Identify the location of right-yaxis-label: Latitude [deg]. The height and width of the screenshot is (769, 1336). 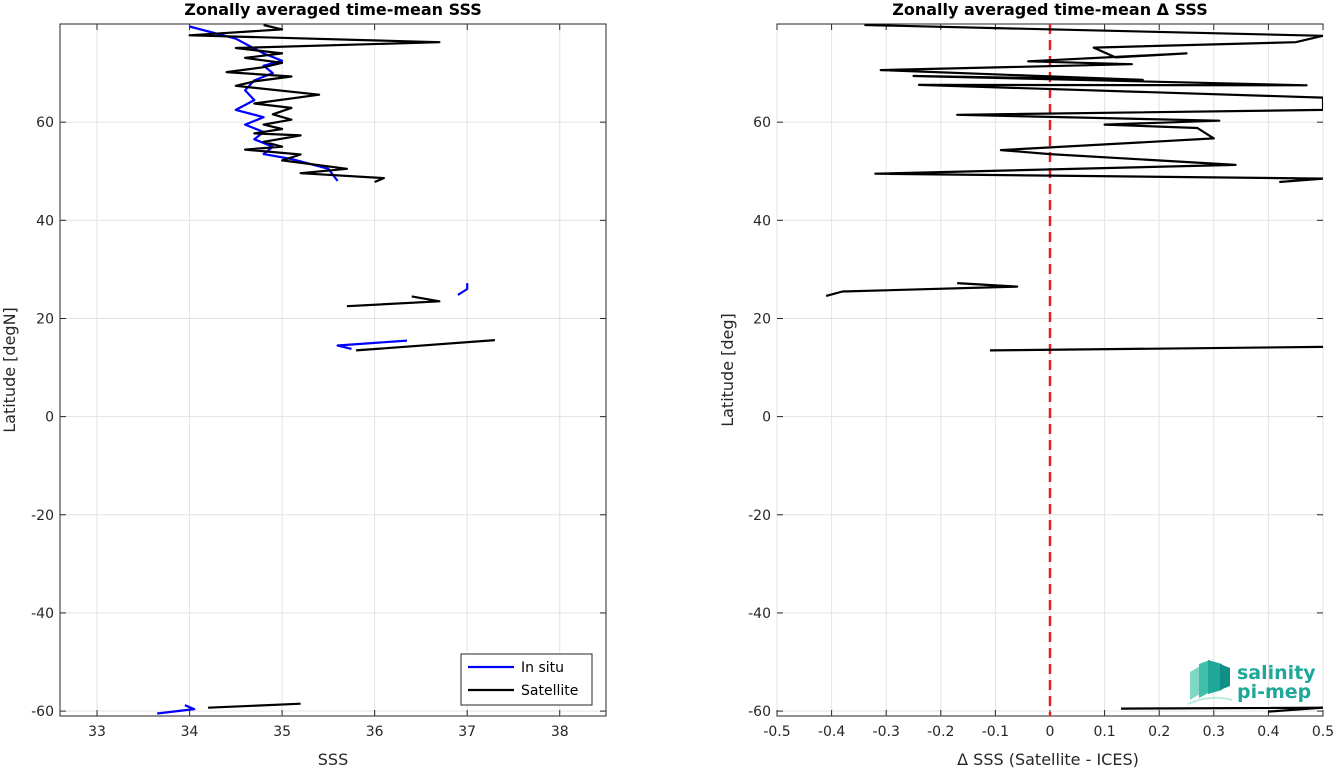
(727, 370).